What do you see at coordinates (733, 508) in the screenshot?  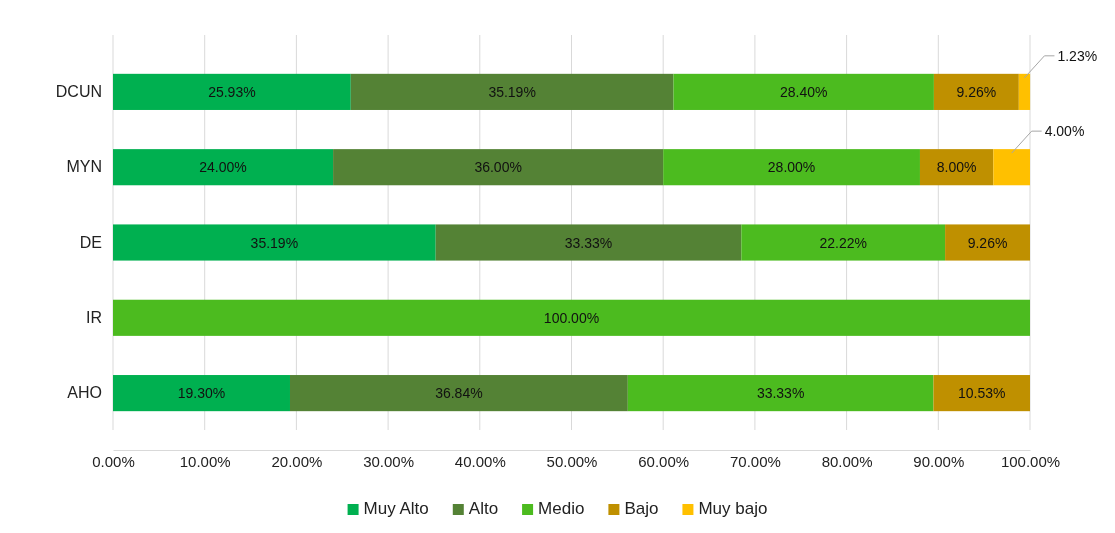 I see `legend-label: Muy bajo` at bounding box center [733, 508].